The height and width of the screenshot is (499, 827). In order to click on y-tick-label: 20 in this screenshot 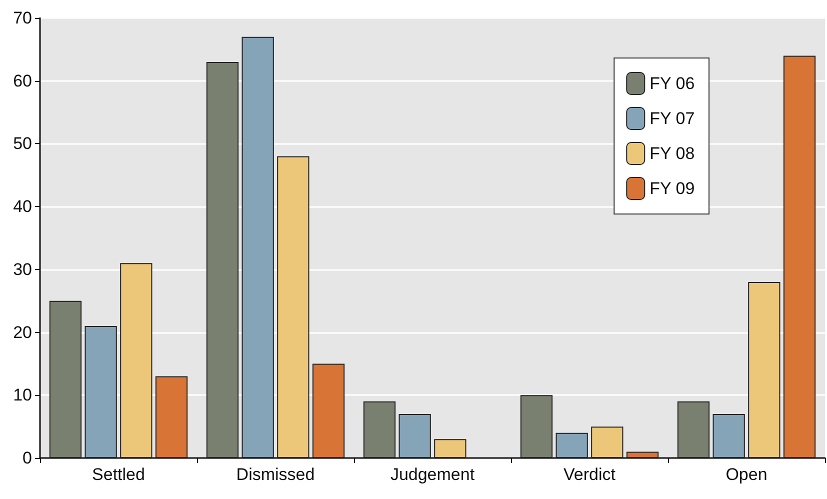, I will do `click(22, 332)`.